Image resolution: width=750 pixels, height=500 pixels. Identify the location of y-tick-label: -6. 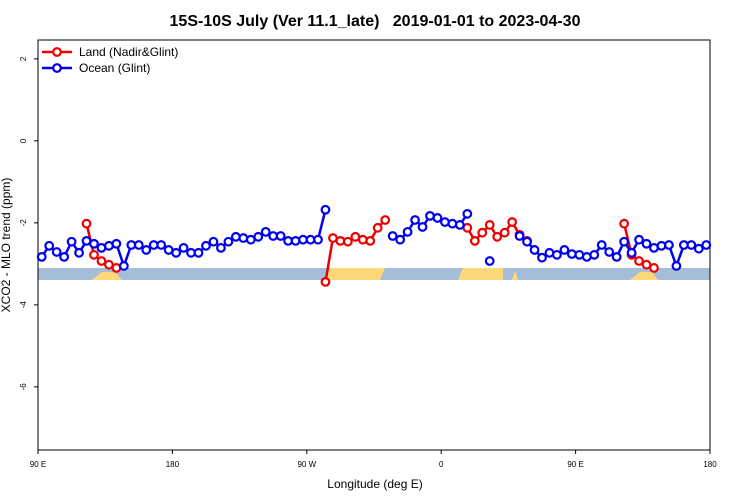
(23, 387).